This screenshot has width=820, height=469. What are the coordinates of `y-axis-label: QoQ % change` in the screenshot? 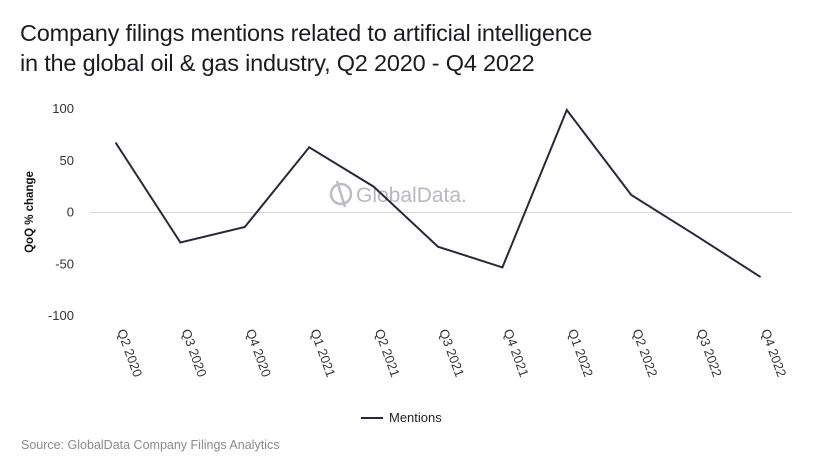 It's located at (30, 212).